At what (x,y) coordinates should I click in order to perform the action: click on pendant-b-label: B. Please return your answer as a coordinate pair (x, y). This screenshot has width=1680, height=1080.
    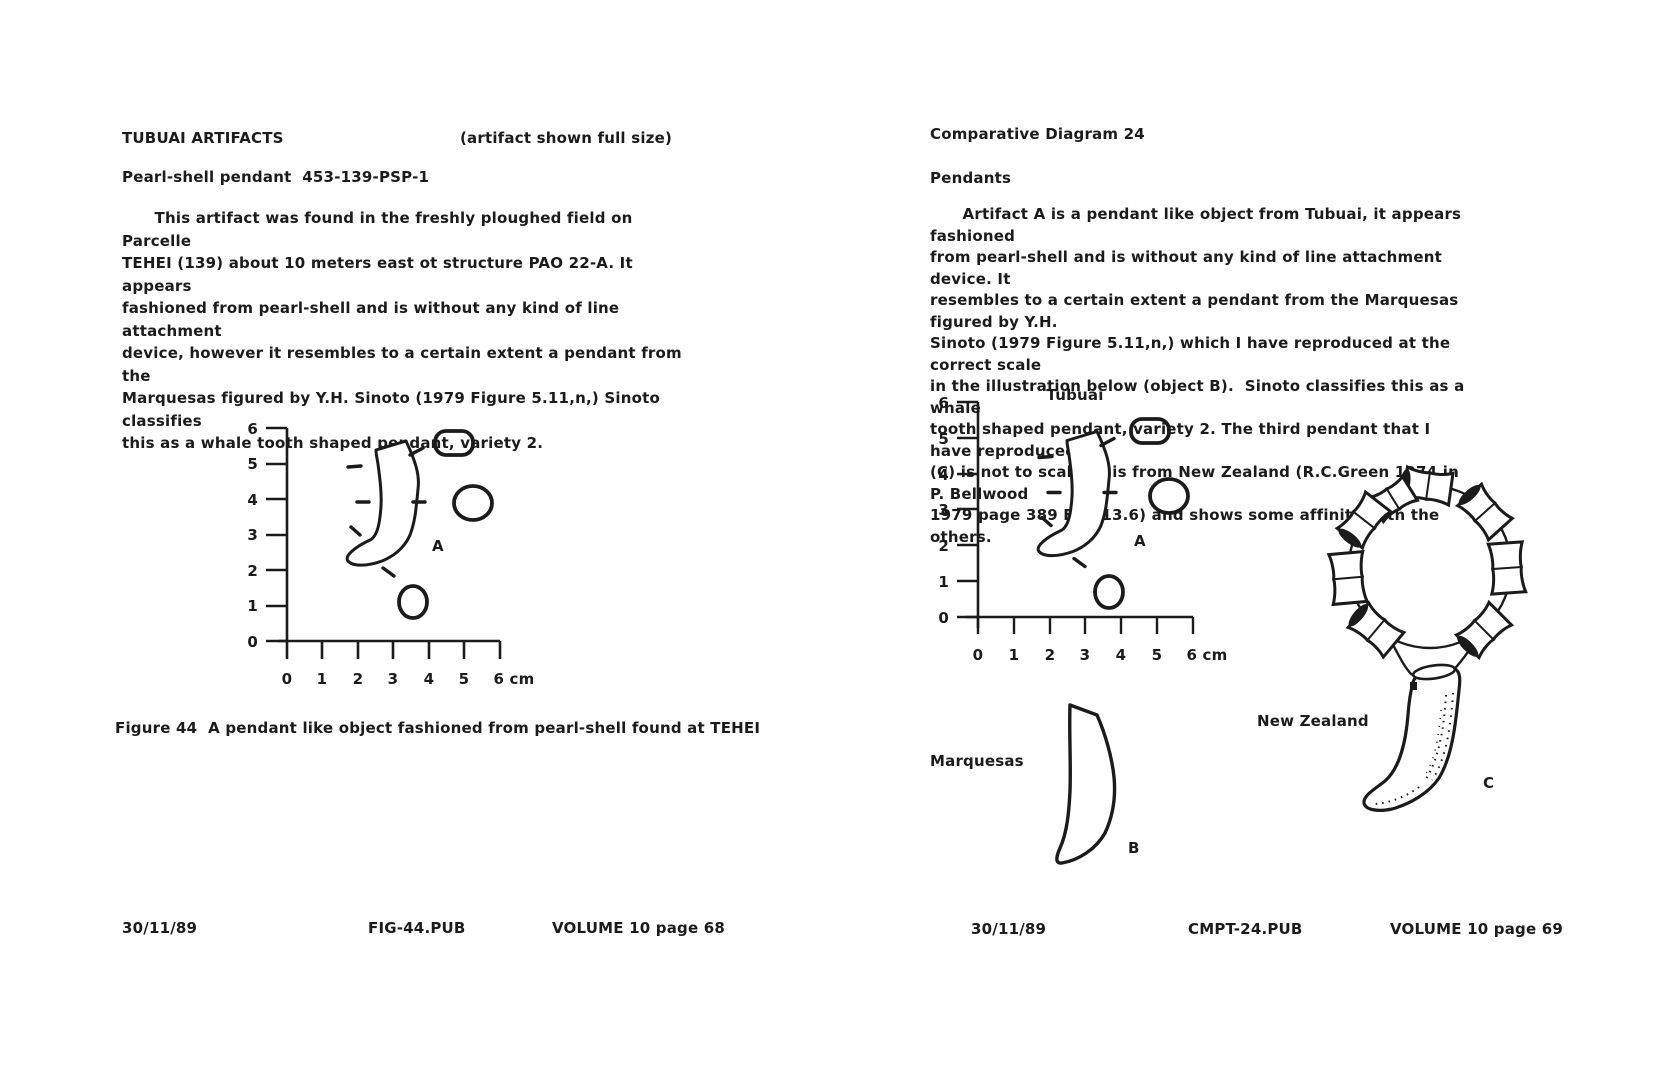
    Looking at the image, I should click on (1134, 848).